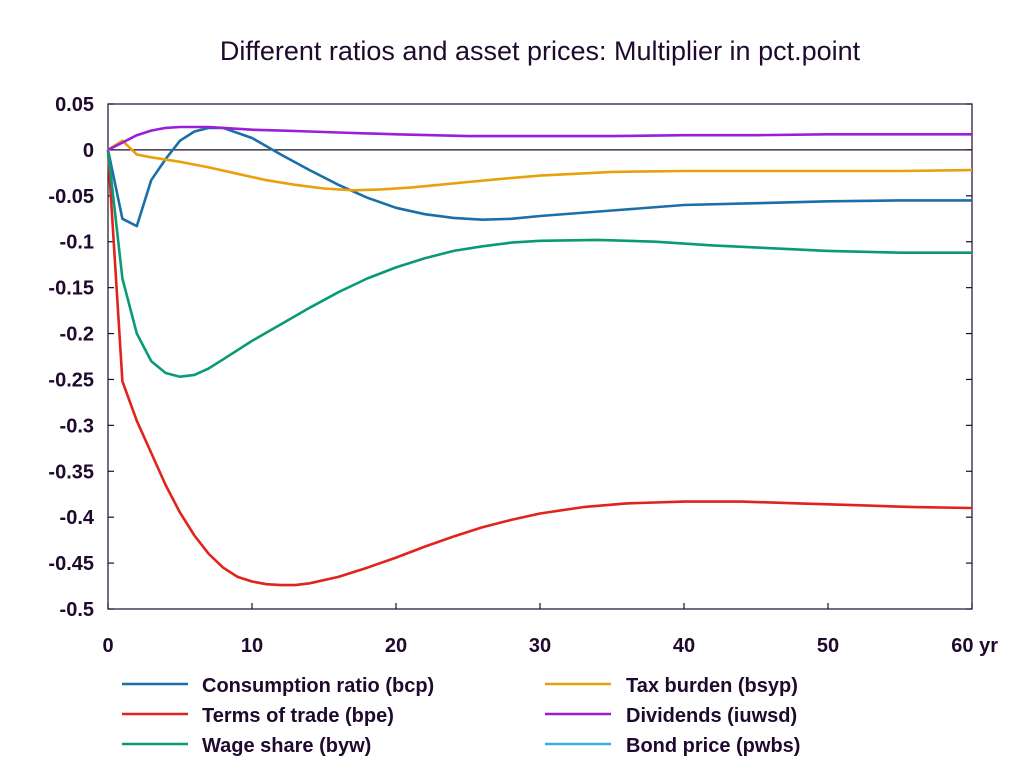 This screenshot has width=1024, height=778. I want to click on y-tick-label: -0.35, so click(71, 472).